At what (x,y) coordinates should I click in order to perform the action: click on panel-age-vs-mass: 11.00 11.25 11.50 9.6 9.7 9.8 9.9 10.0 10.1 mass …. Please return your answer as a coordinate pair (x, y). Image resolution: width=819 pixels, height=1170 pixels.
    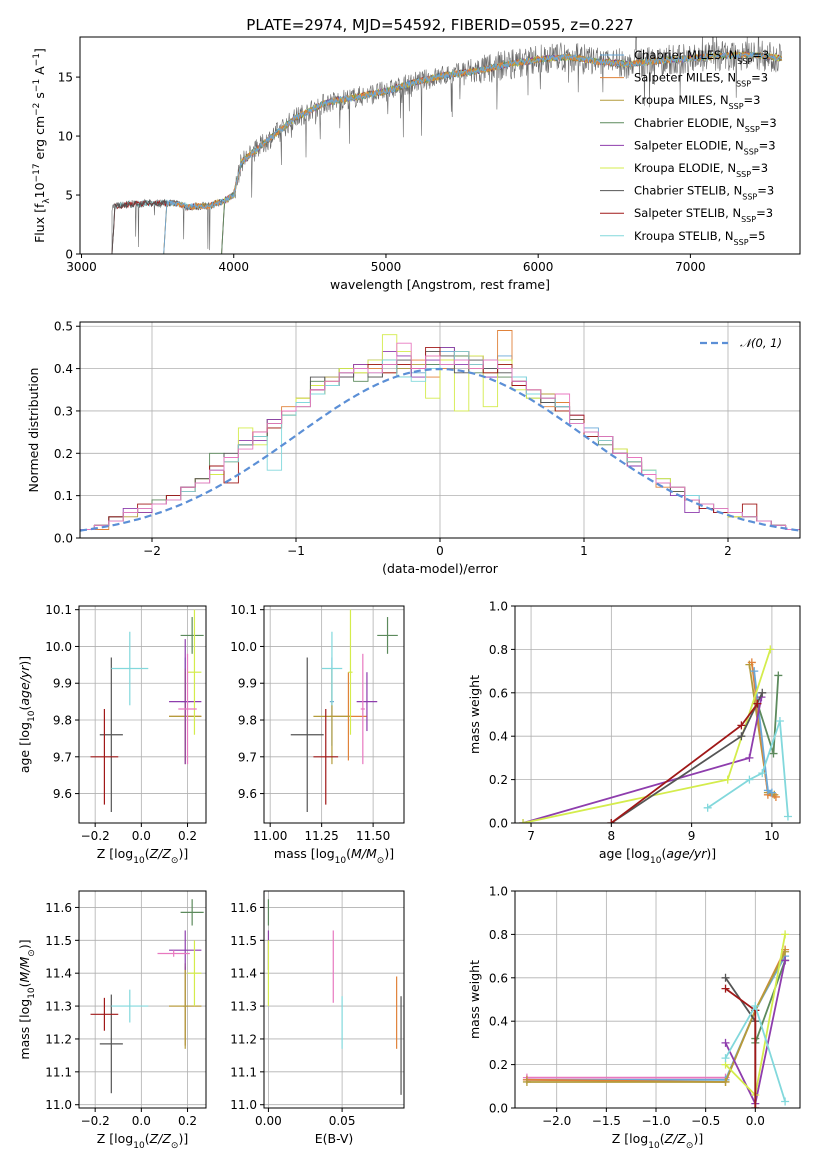
    Looking at the image, I should click on (317, 734).